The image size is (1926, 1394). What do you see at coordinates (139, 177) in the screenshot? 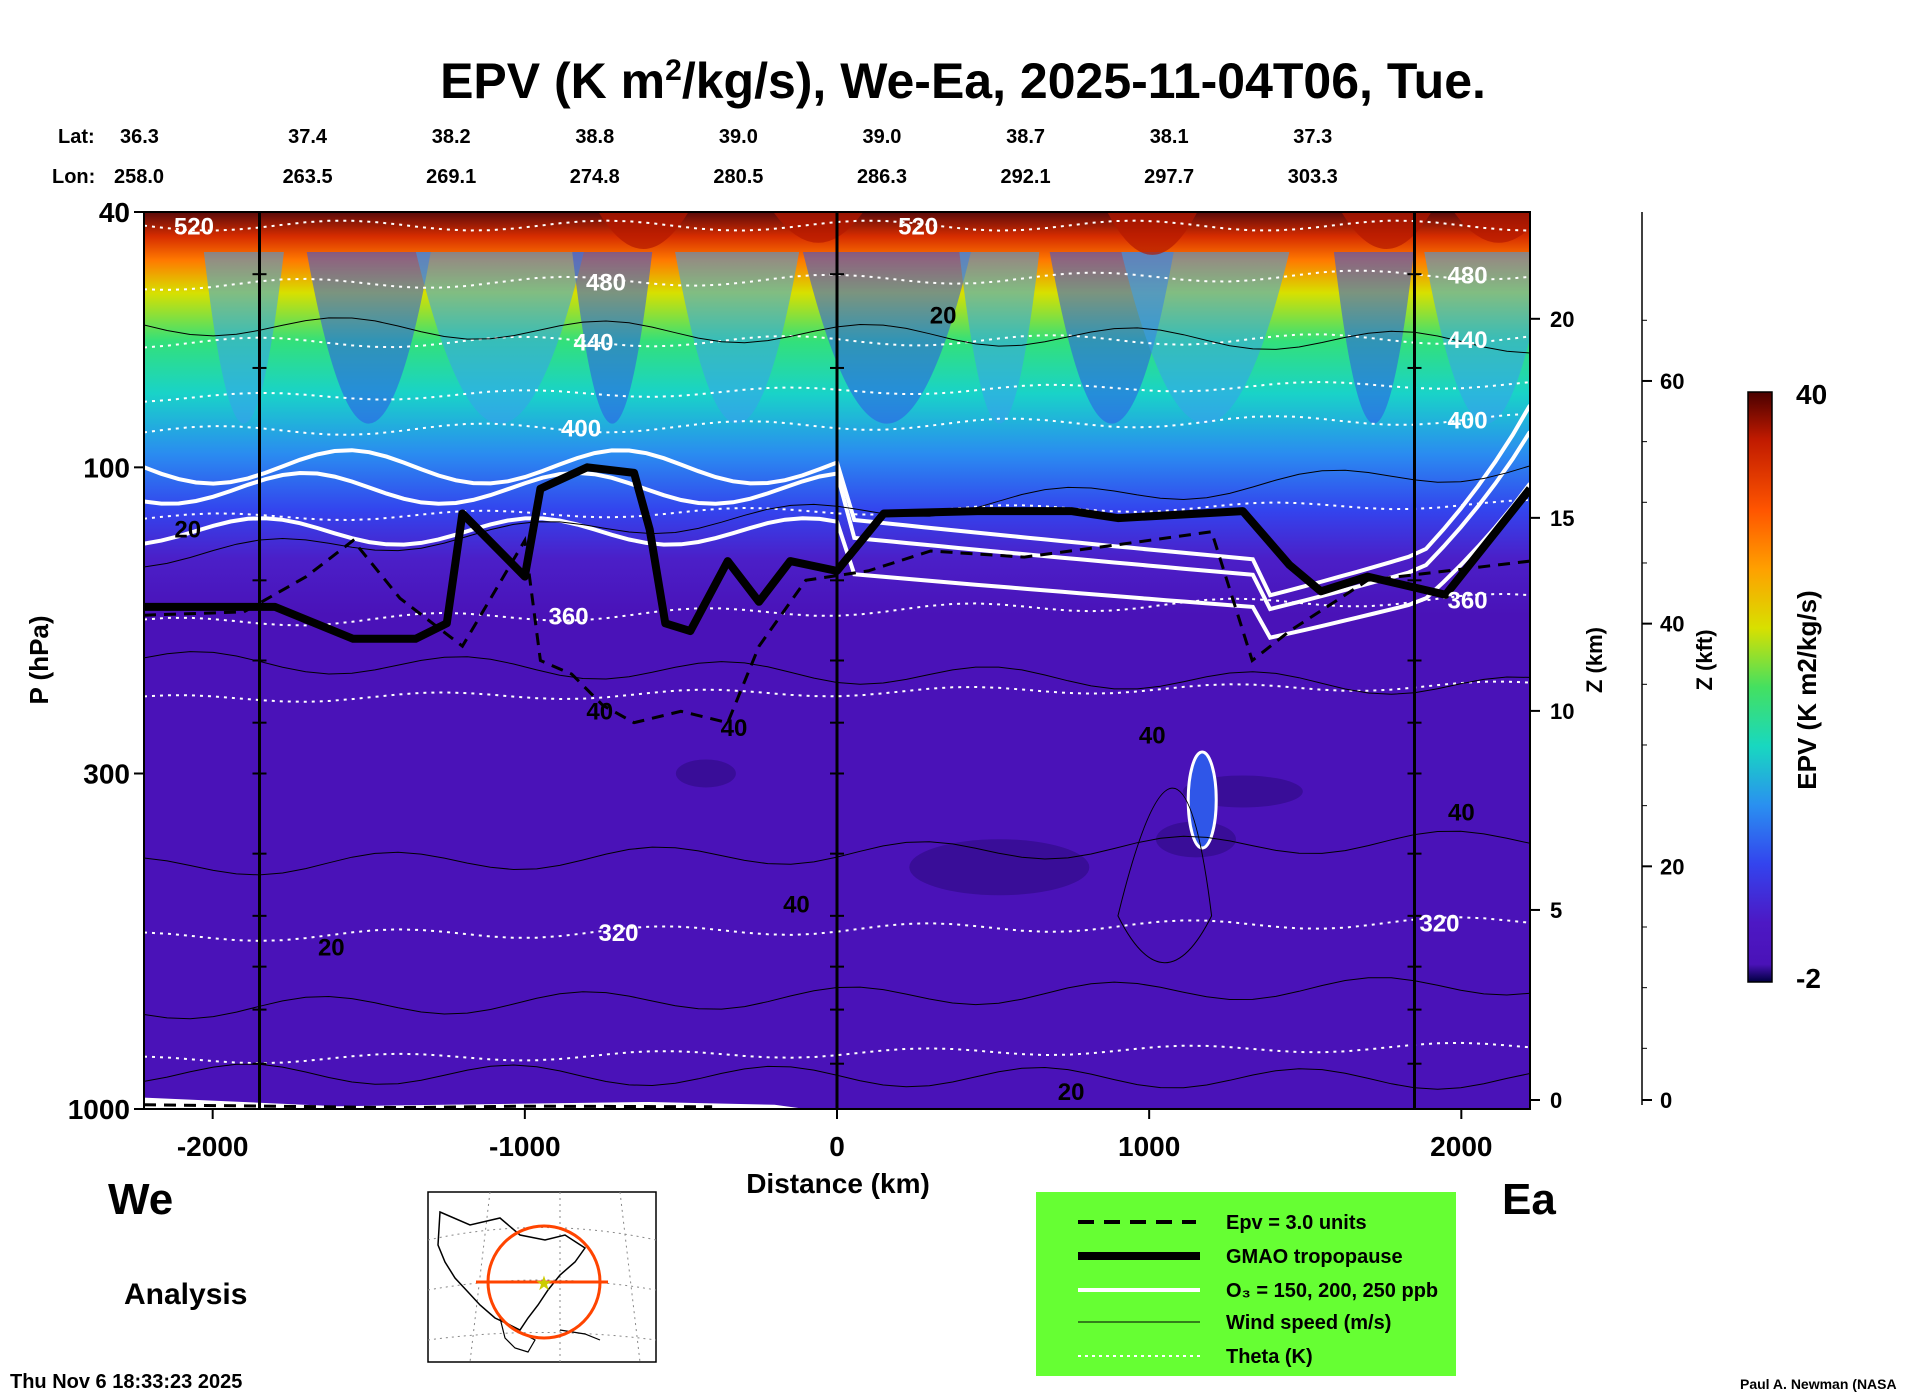
I see `lon-value: 258.0` at bounding box center [139, 177].